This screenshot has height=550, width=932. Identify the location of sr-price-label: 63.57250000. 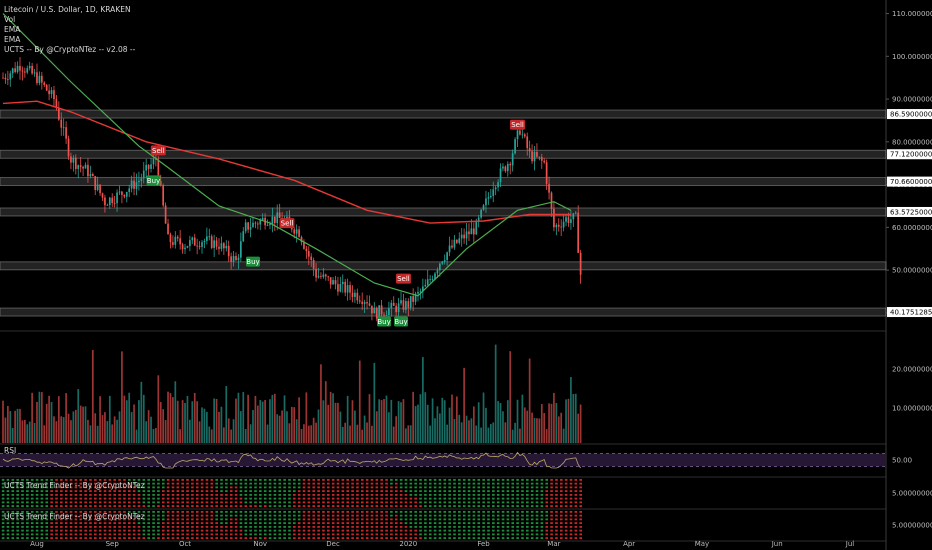
(911, 212).